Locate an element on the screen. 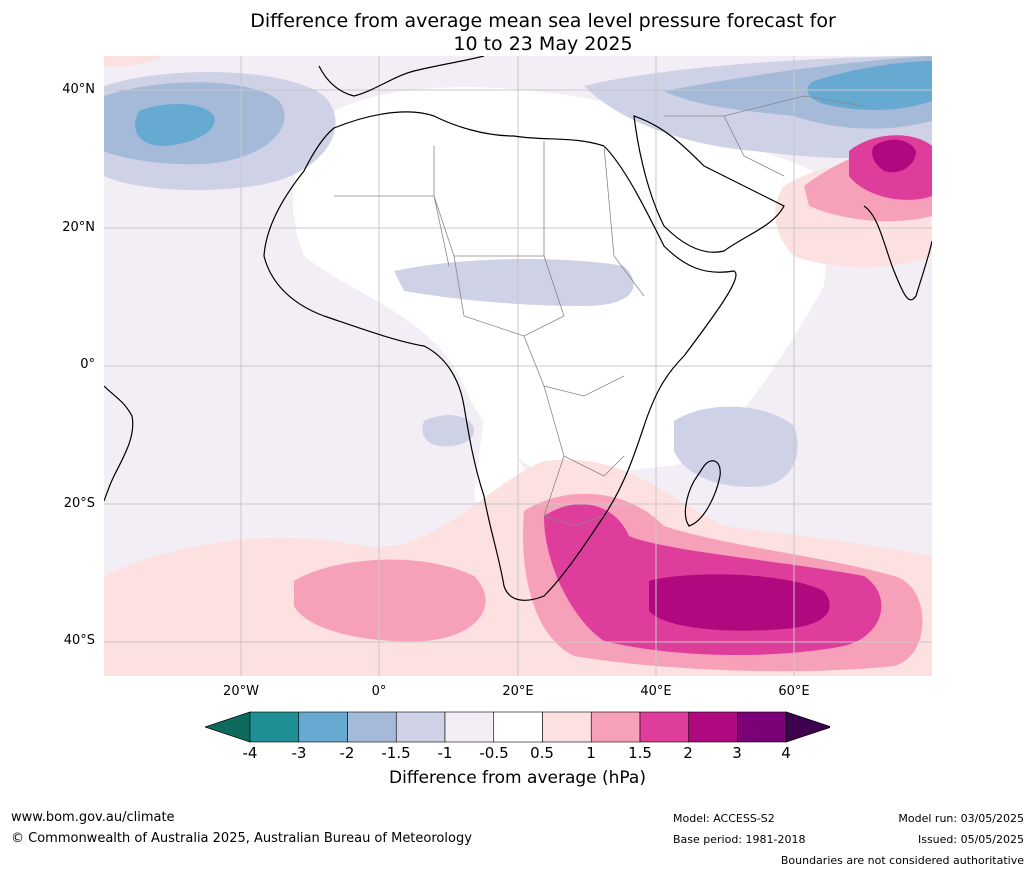 This screenshot has width=1035, height=873. lat-label-40s: 40°S is located at coordinates (79, 640).